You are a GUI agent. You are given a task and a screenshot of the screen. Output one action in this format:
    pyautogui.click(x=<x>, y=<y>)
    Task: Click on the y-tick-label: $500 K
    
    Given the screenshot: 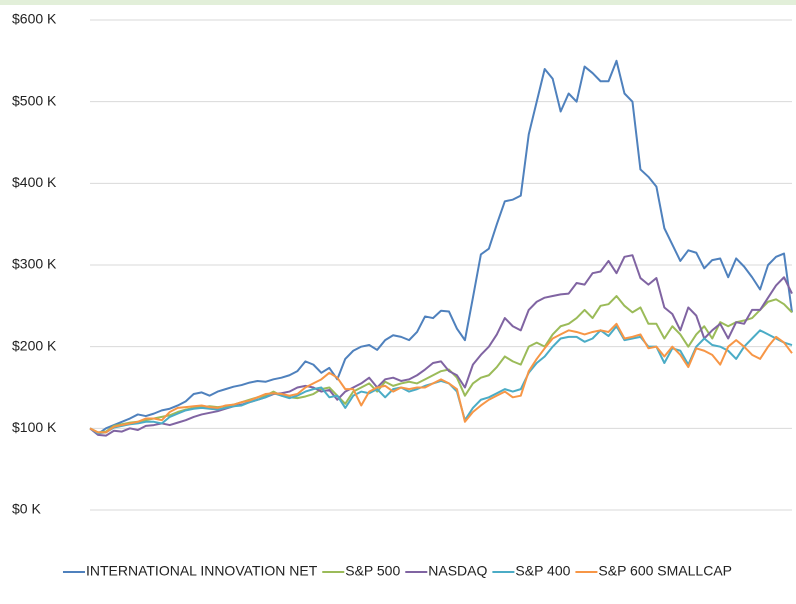 What is the action you would take?
    pyautogui.click(x=34, y=100)
    